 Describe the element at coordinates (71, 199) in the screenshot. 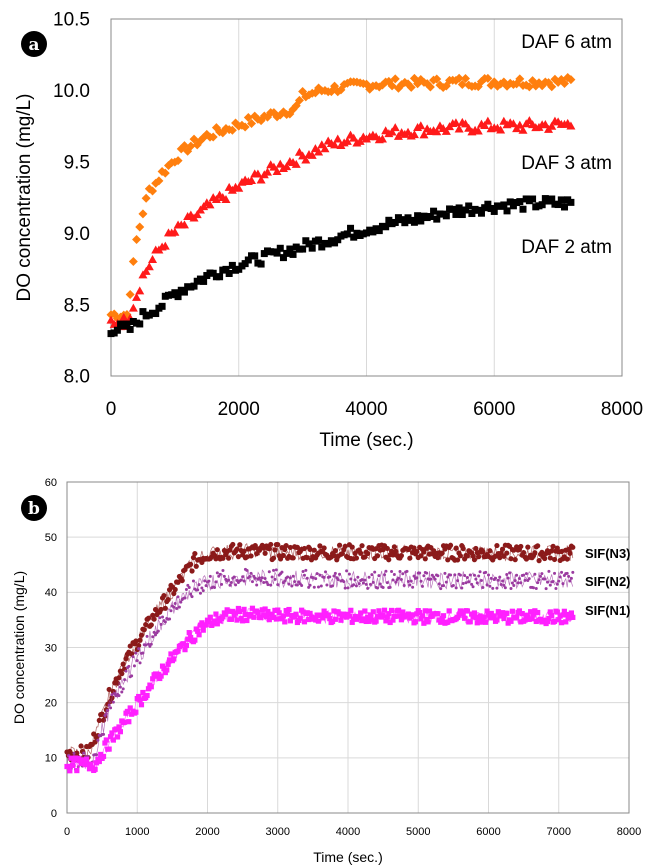

I see `panel-a-y-tick-labels: 8.0 8.5 9.0 9.5 10.0 10.5` at that location.